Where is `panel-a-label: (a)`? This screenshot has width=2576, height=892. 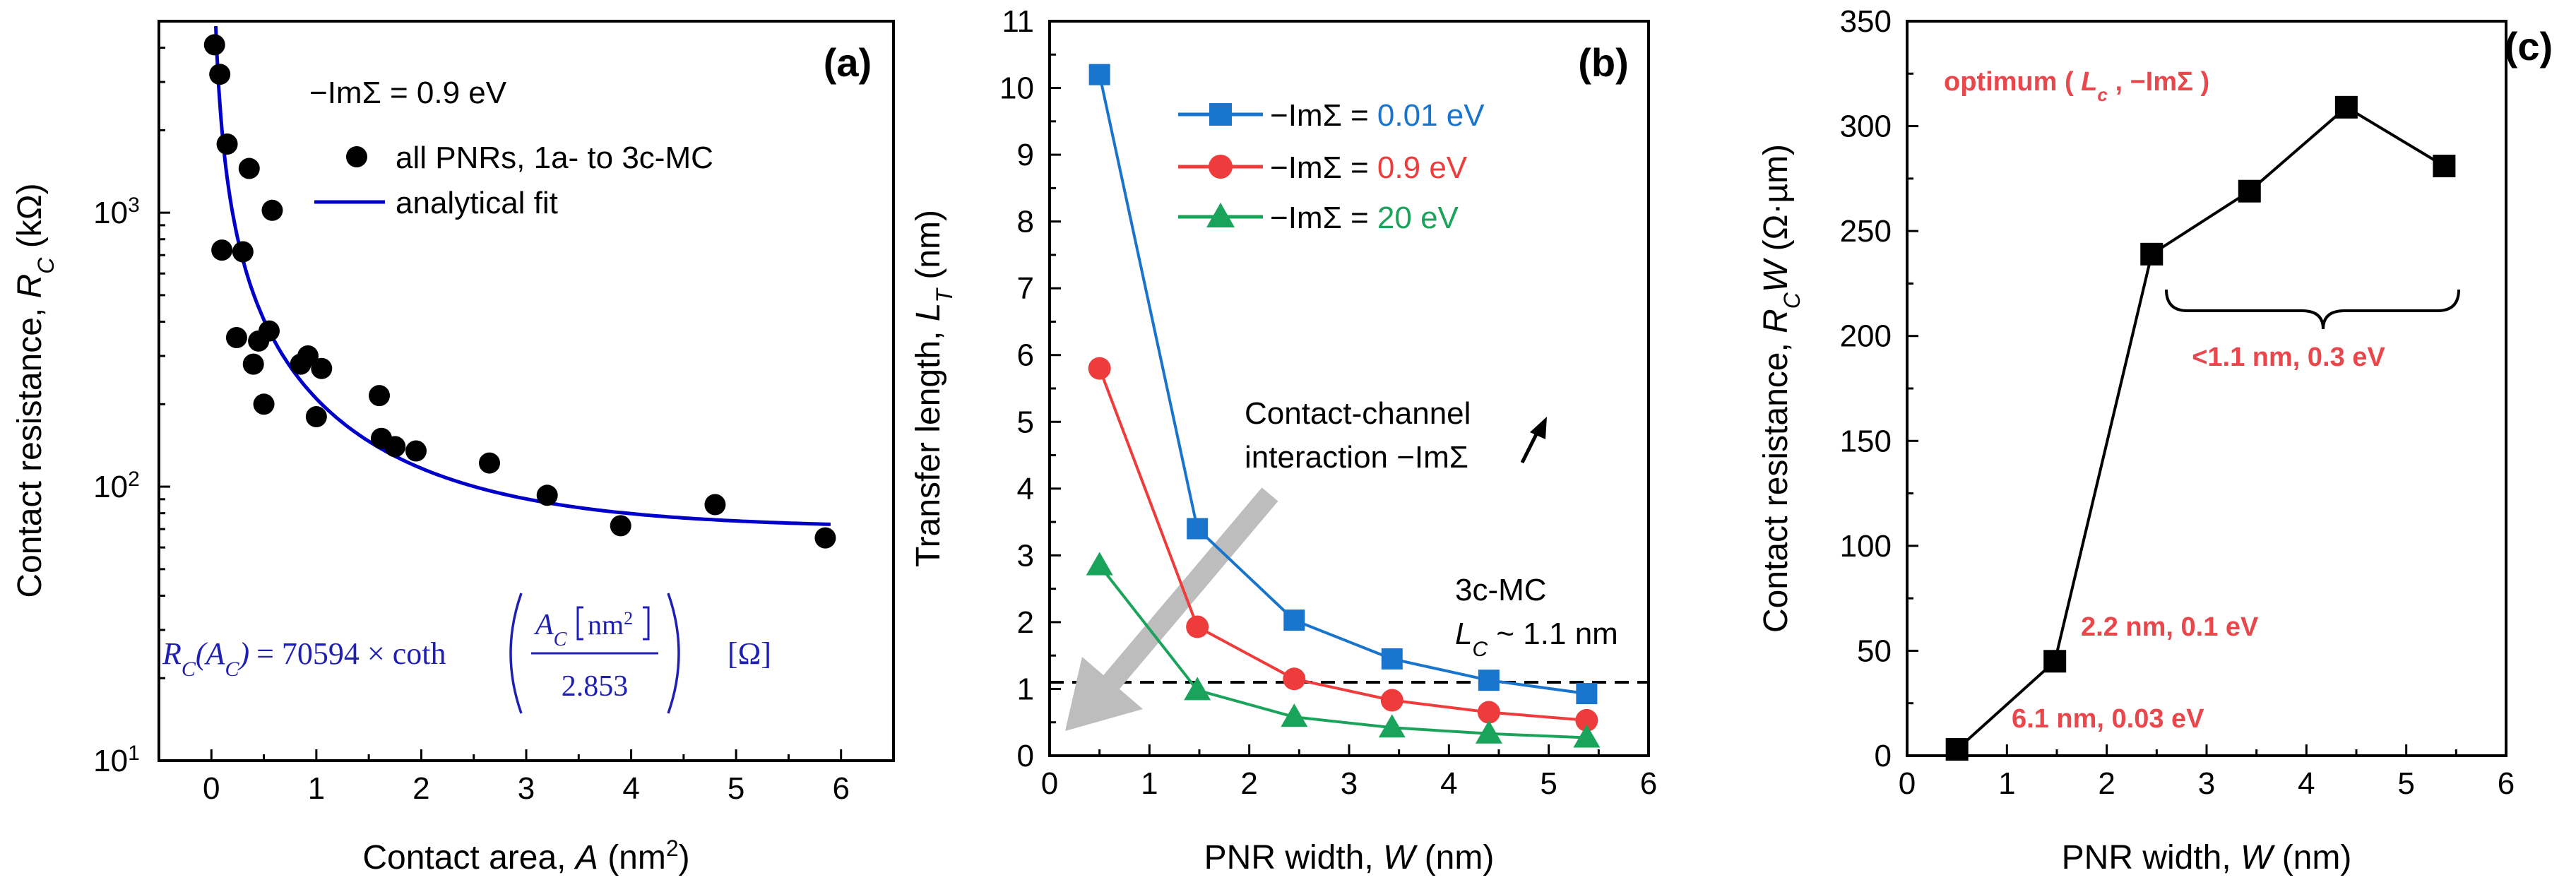
panel-a-label: (a) is located at coordinates (848, 62).